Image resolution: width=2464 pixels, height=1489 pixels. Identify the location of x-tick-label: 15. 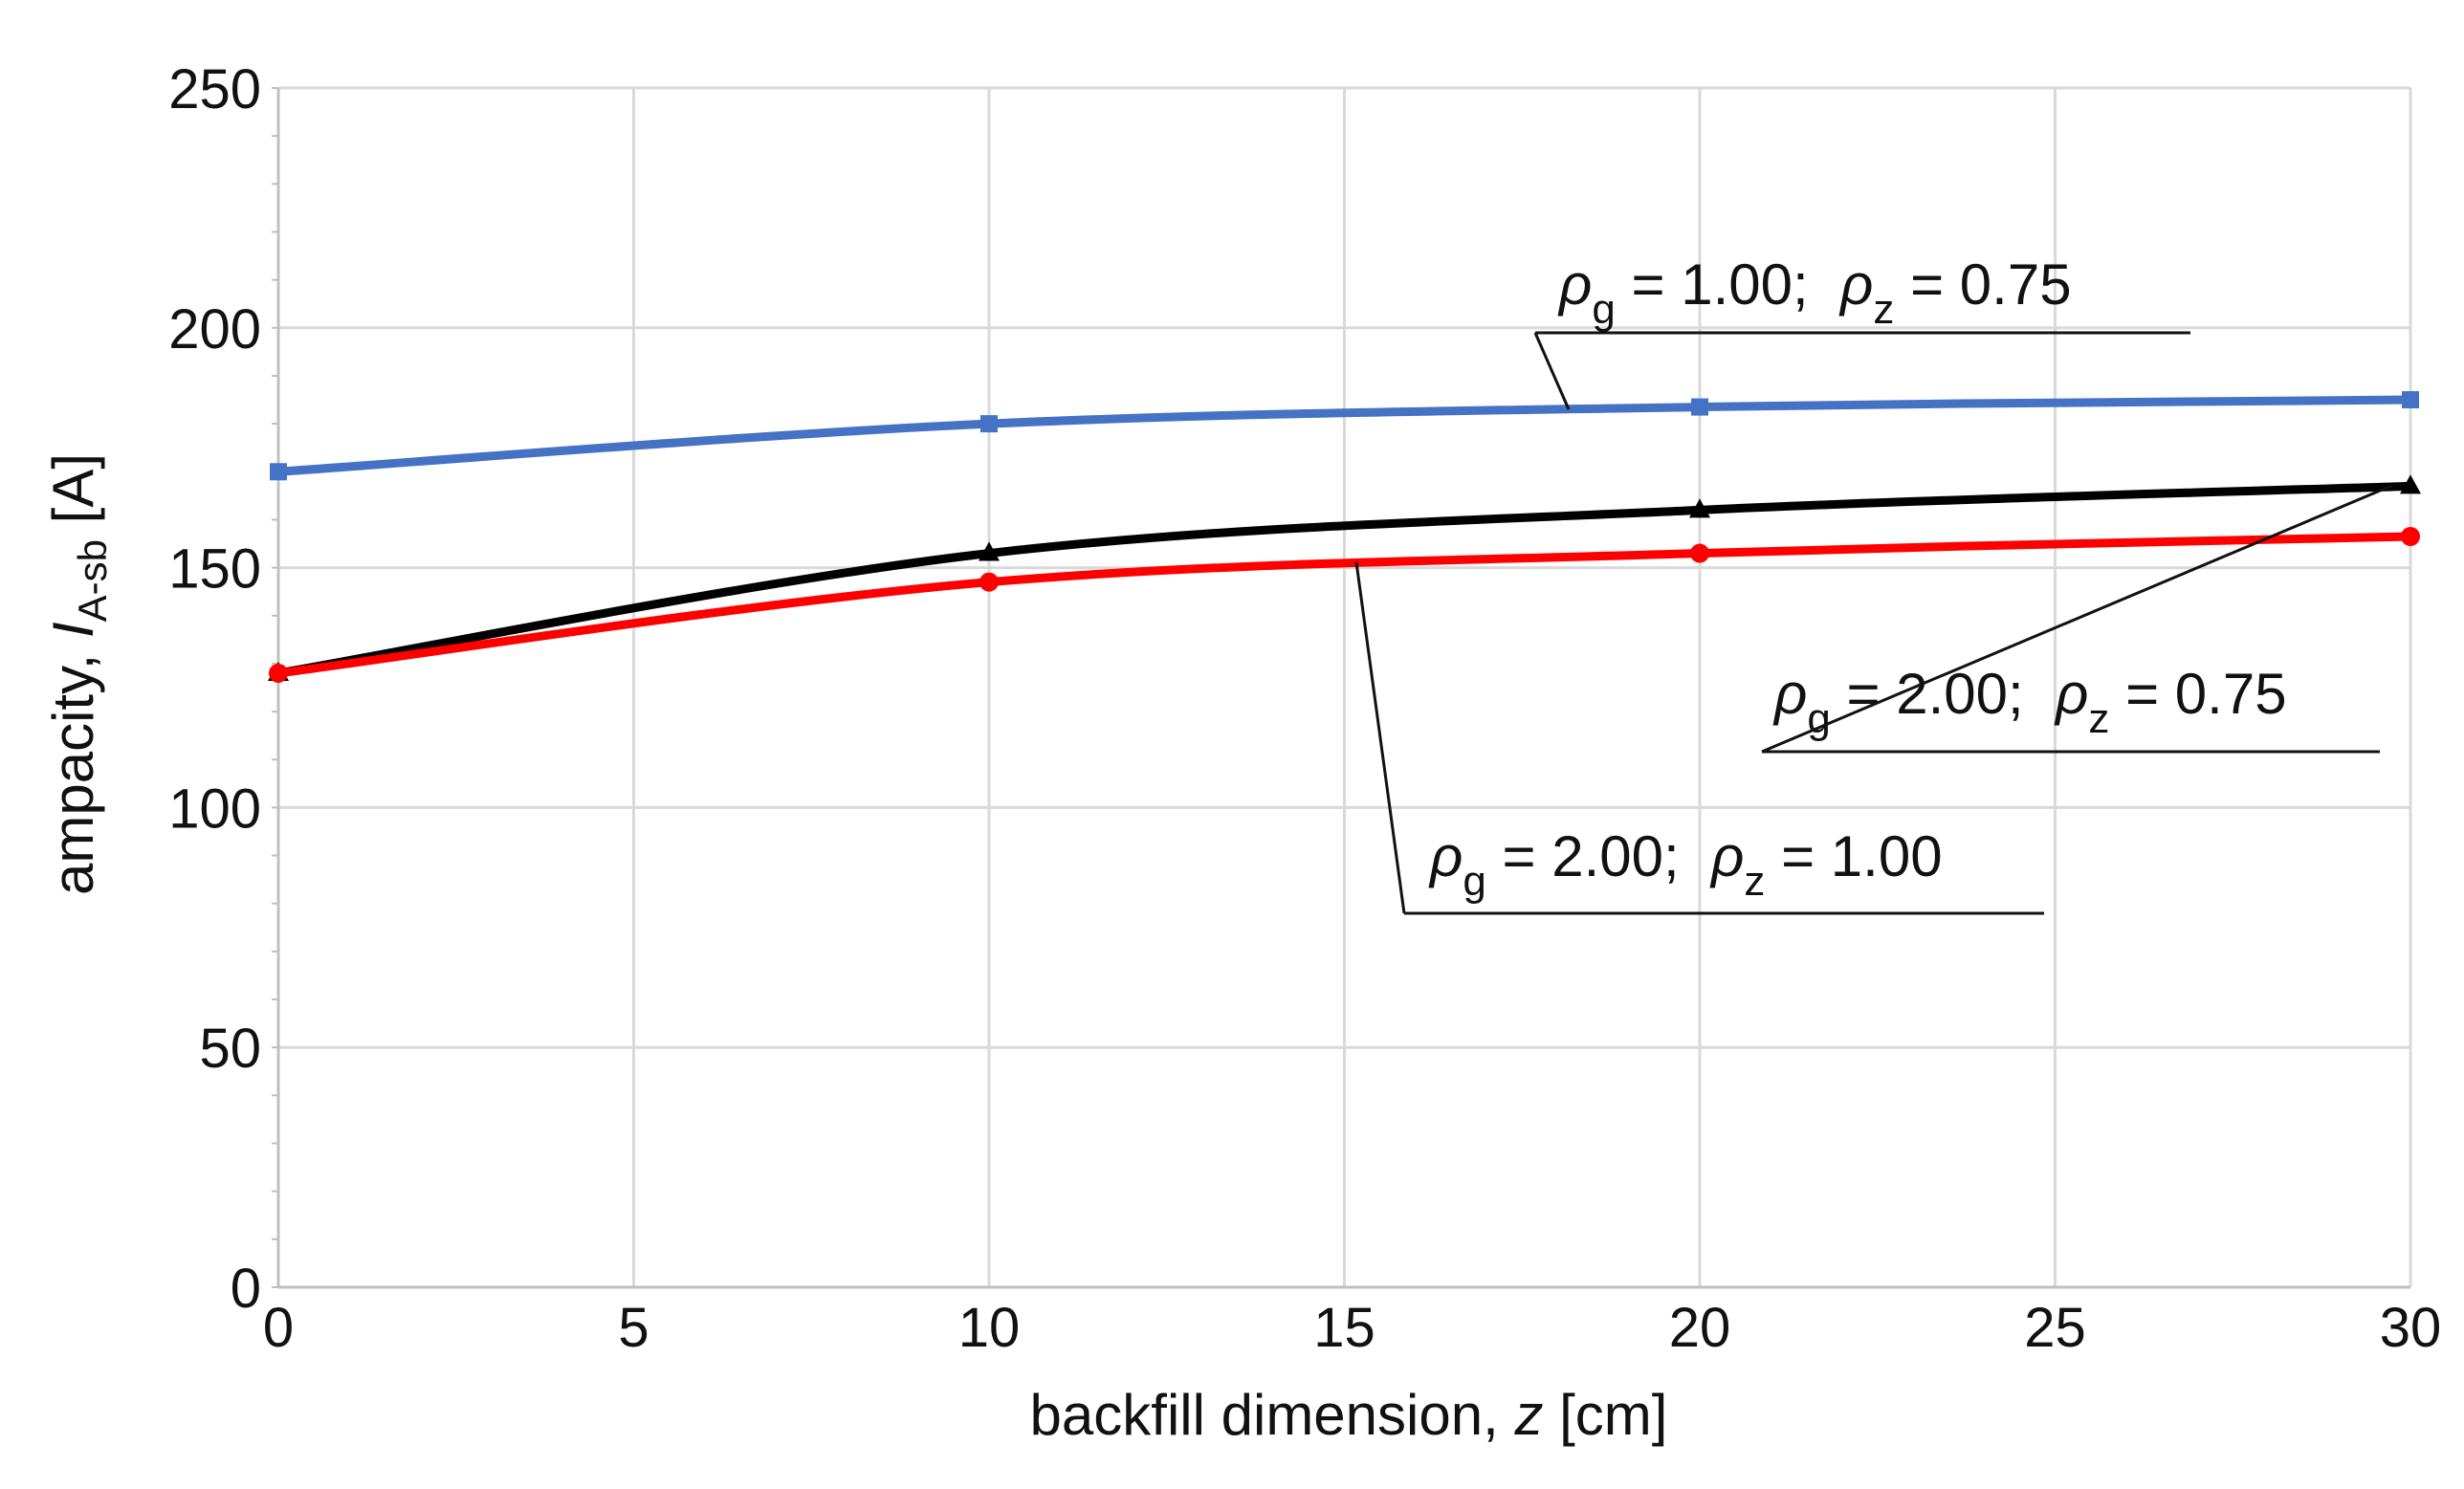
(1344, 1328).